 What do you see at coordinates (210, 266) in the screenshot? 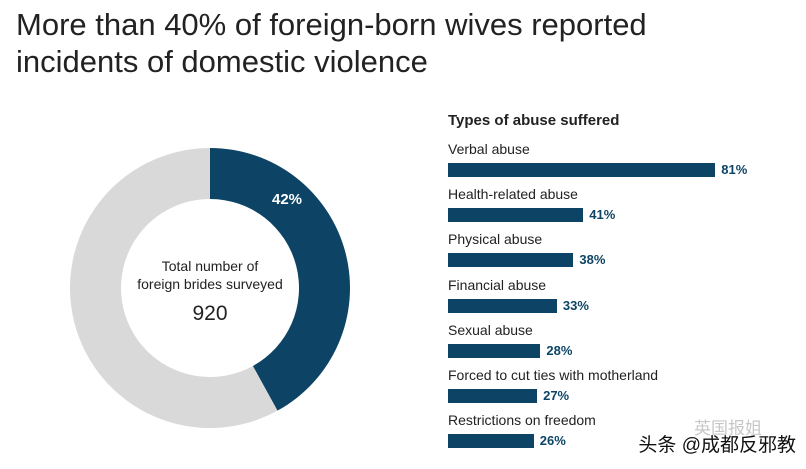
I see `center-text-line-1: Total number of` at bounding box center [210, 266].